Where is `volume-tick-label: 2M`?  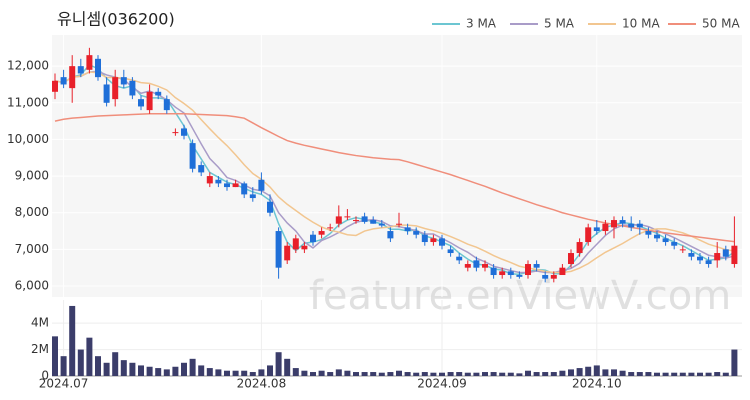 volume-tick-label: 2M is located at coordinates (40, 349).